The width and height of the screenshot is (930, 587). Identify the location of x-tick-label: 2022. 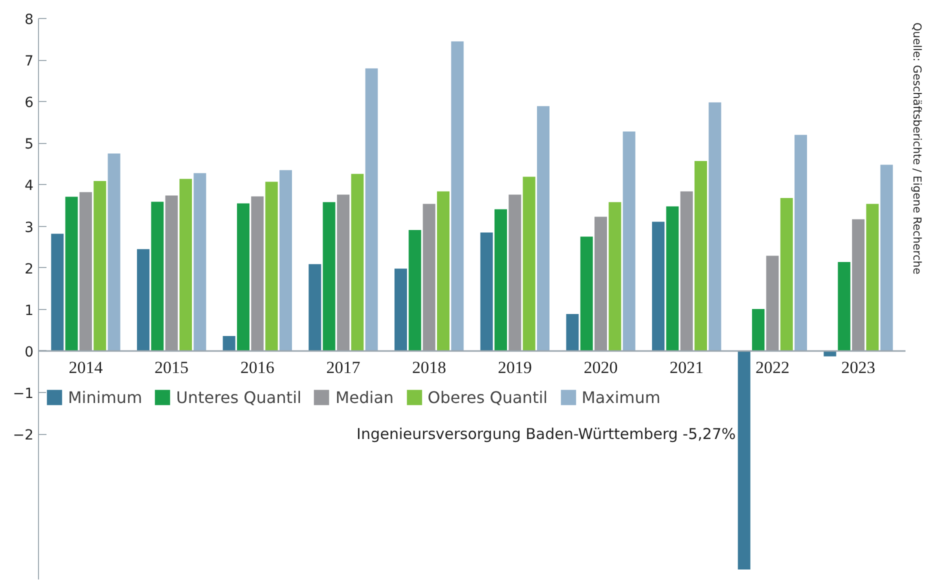
(772, 367).